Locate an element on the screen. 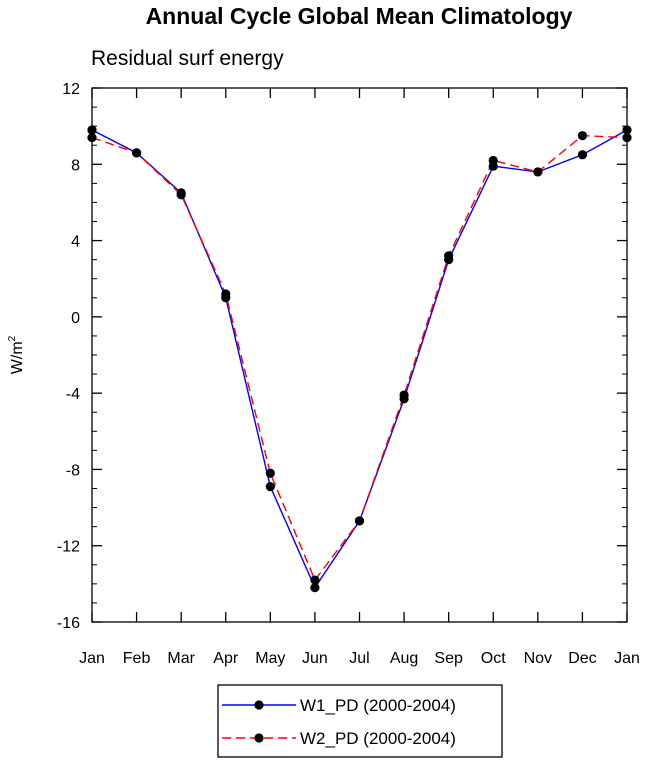 The height and width of the screenshot is (762, 647). y-tick-label: -8 is located at coordinates (73, 470).